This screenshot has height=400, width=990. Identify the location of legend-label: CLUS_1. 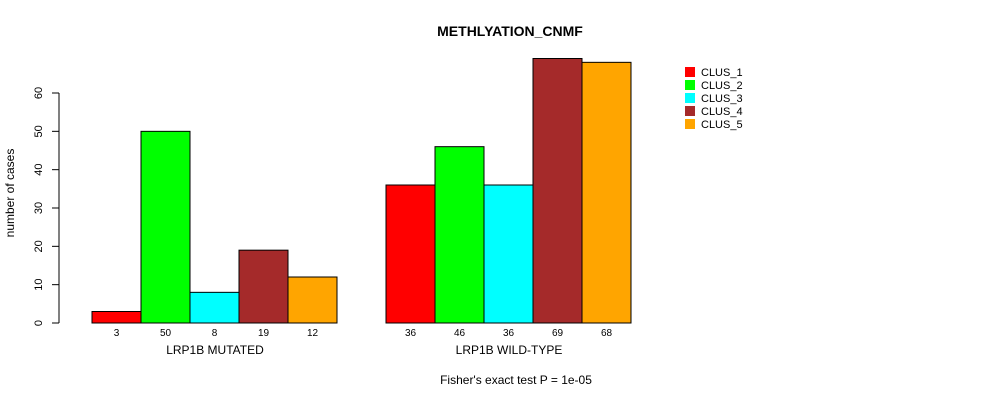
(722, 73).